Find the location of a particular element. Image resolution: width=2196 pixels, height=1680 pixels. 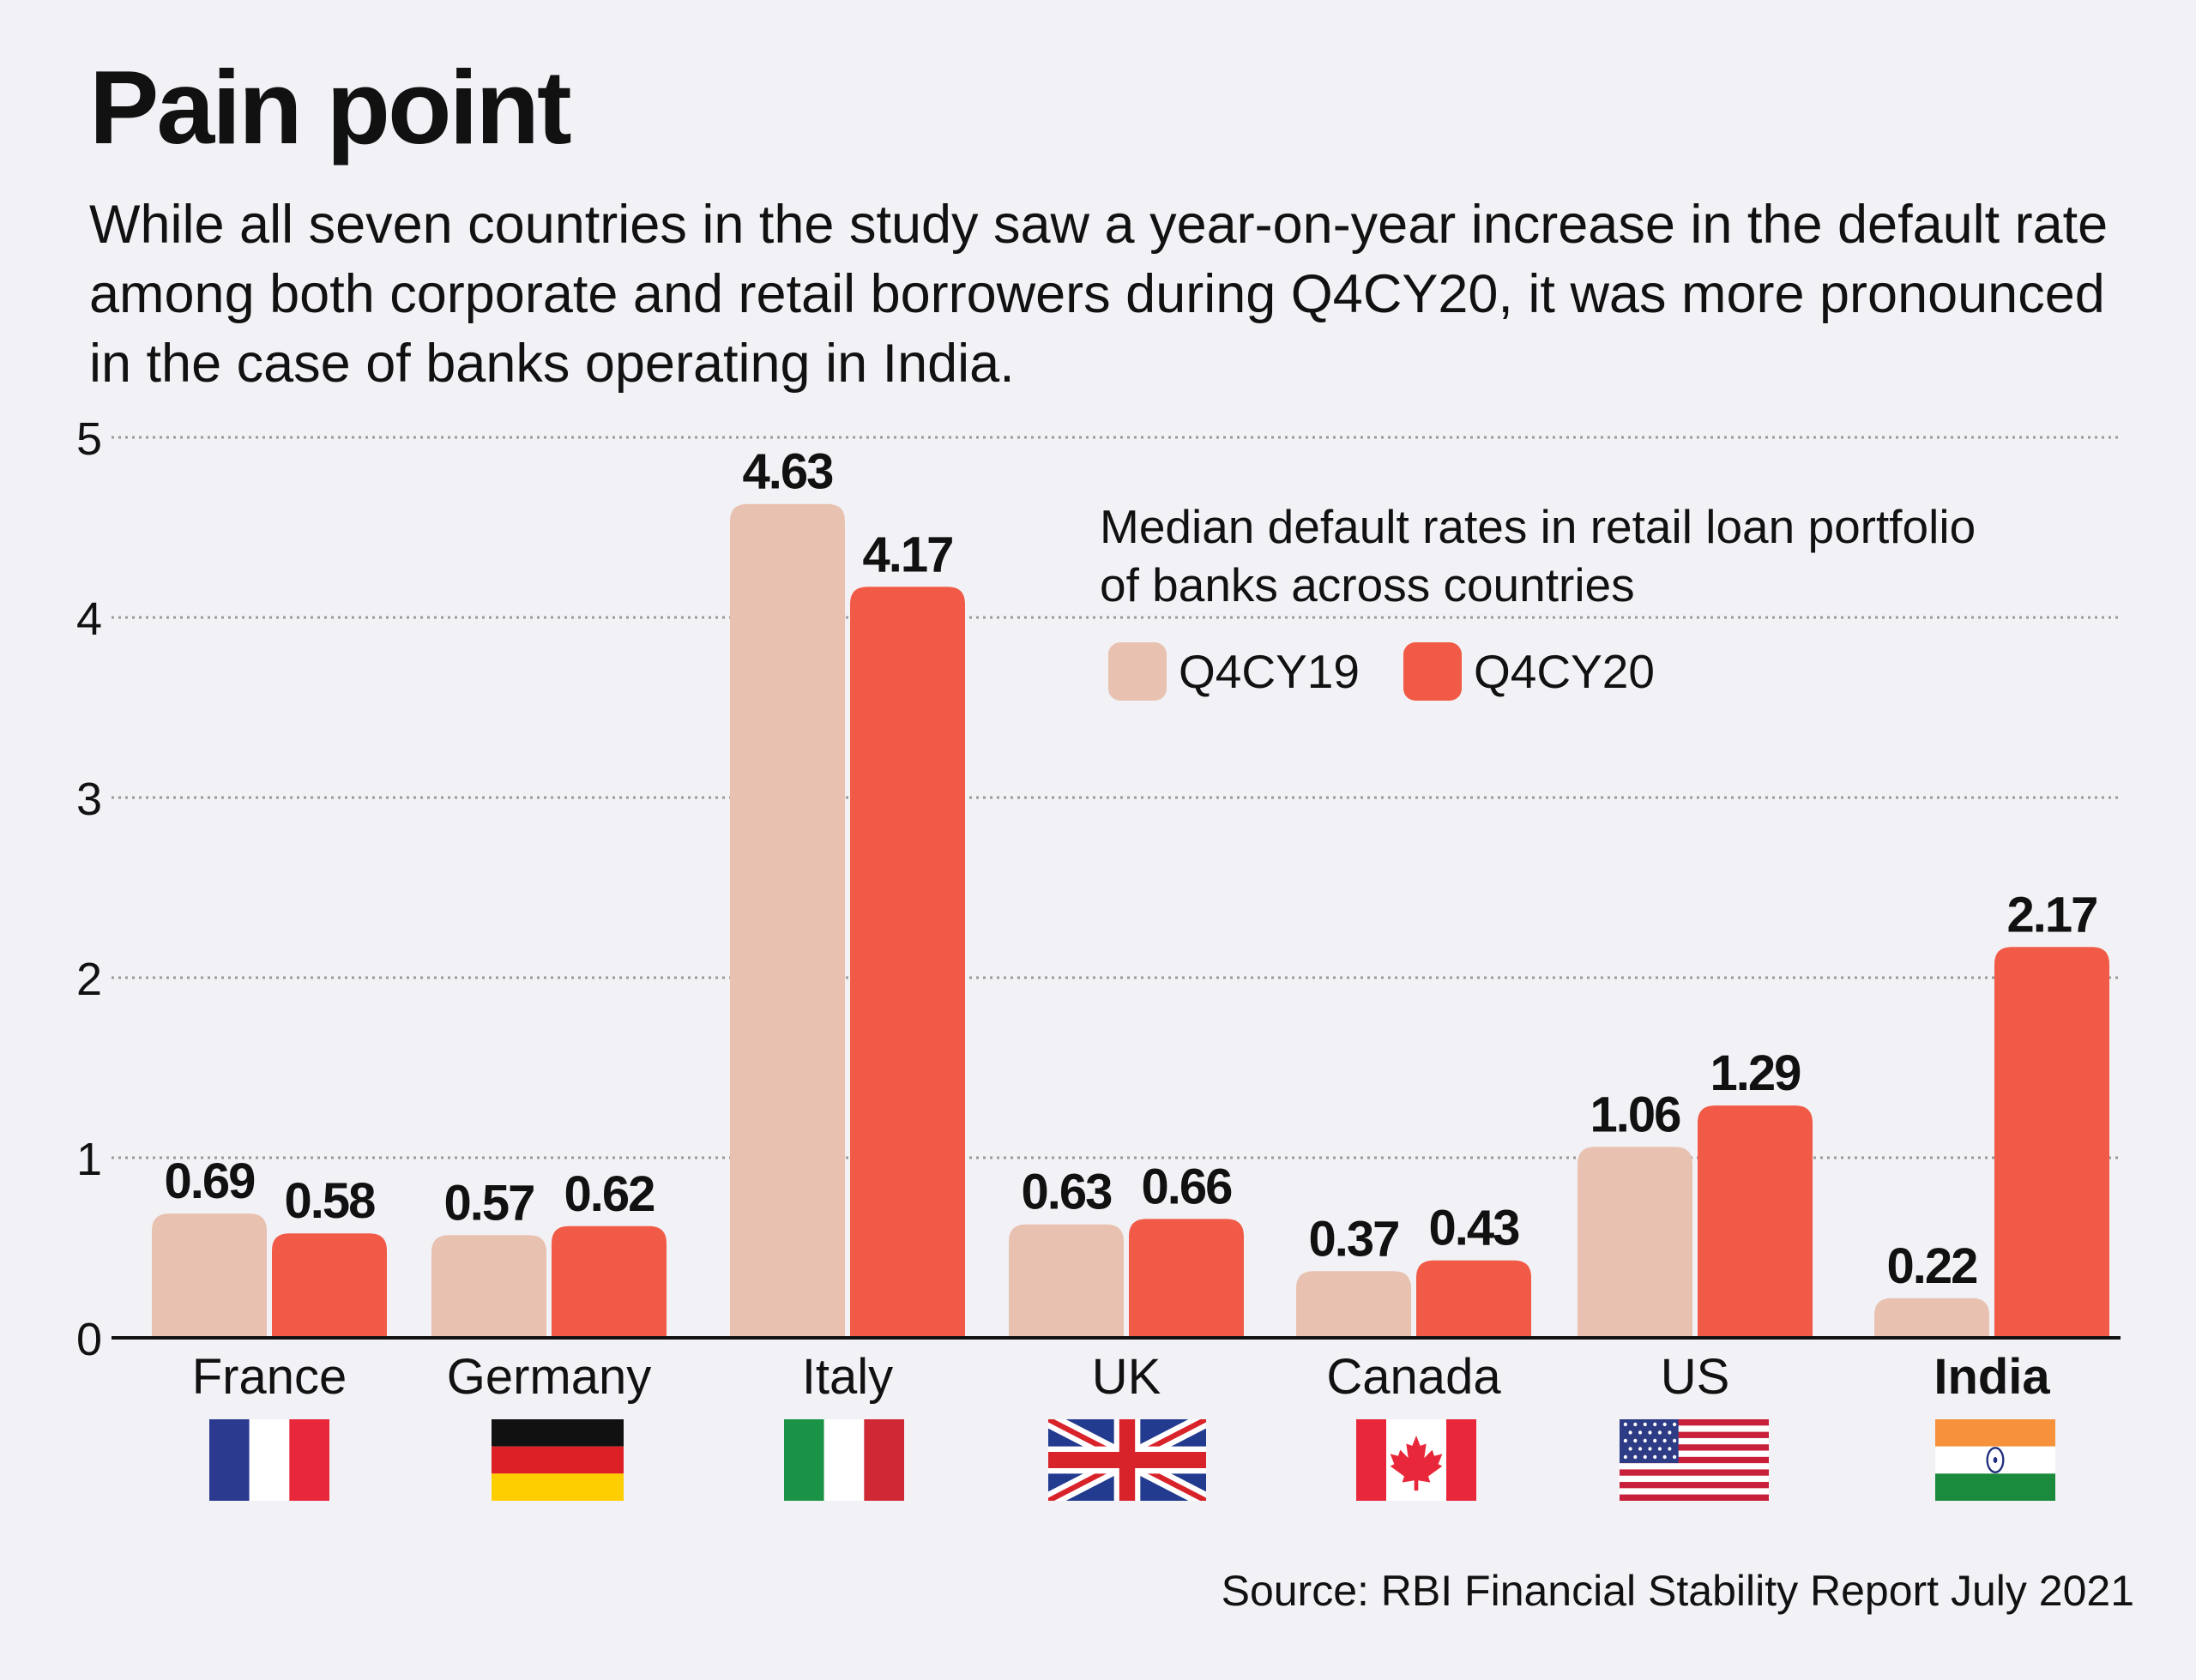

bar-canada-q4cy19 is located at coordinates (1354, 1304).